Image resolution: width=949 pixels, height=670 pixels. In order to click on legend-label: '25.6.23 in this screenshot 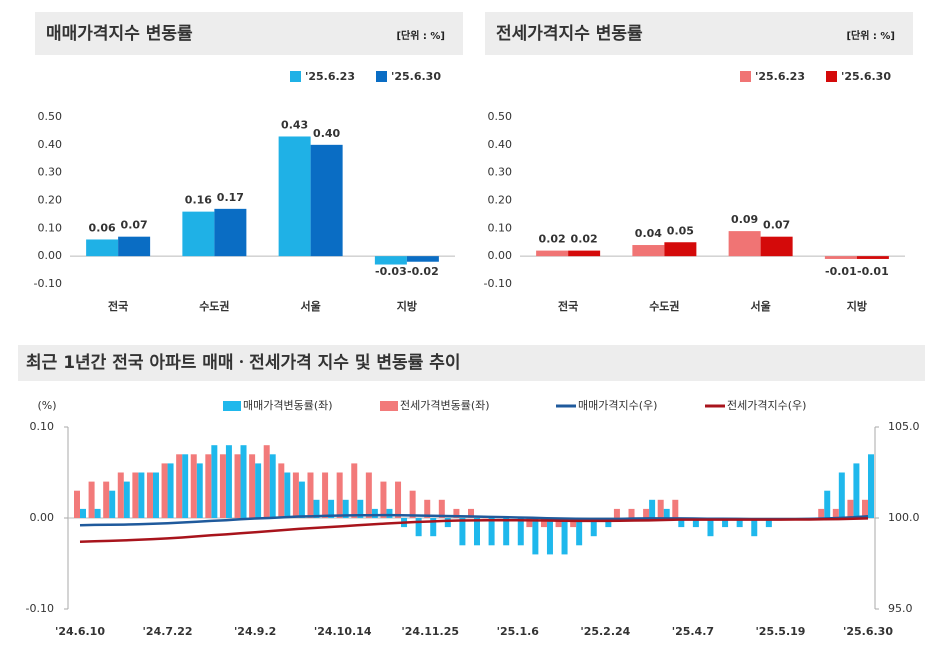, I will do `click(330, 76)`.